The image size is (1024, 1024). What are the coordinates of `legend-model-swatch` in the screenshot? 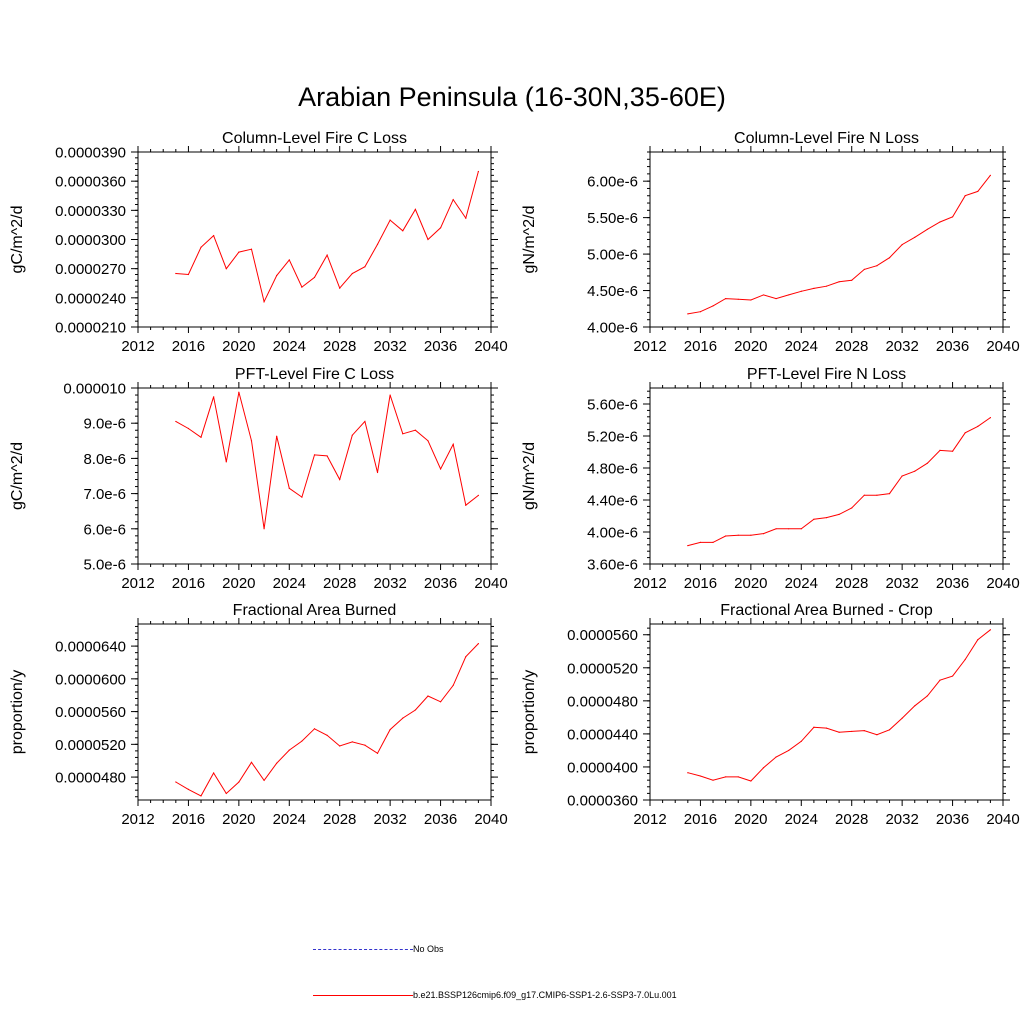 It's located at (363, 995).